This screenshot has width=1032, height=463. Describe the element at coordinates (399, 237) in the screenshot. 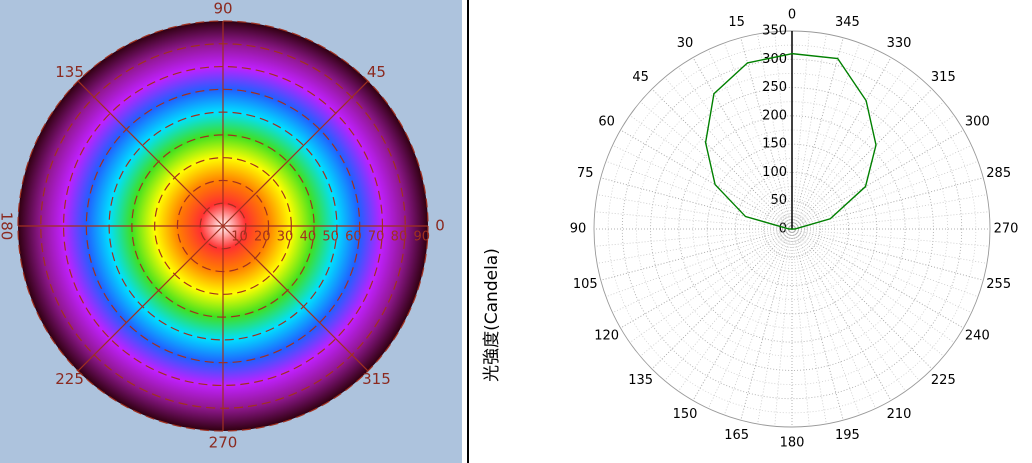

I see `radial-tick-label: 80` at that location.